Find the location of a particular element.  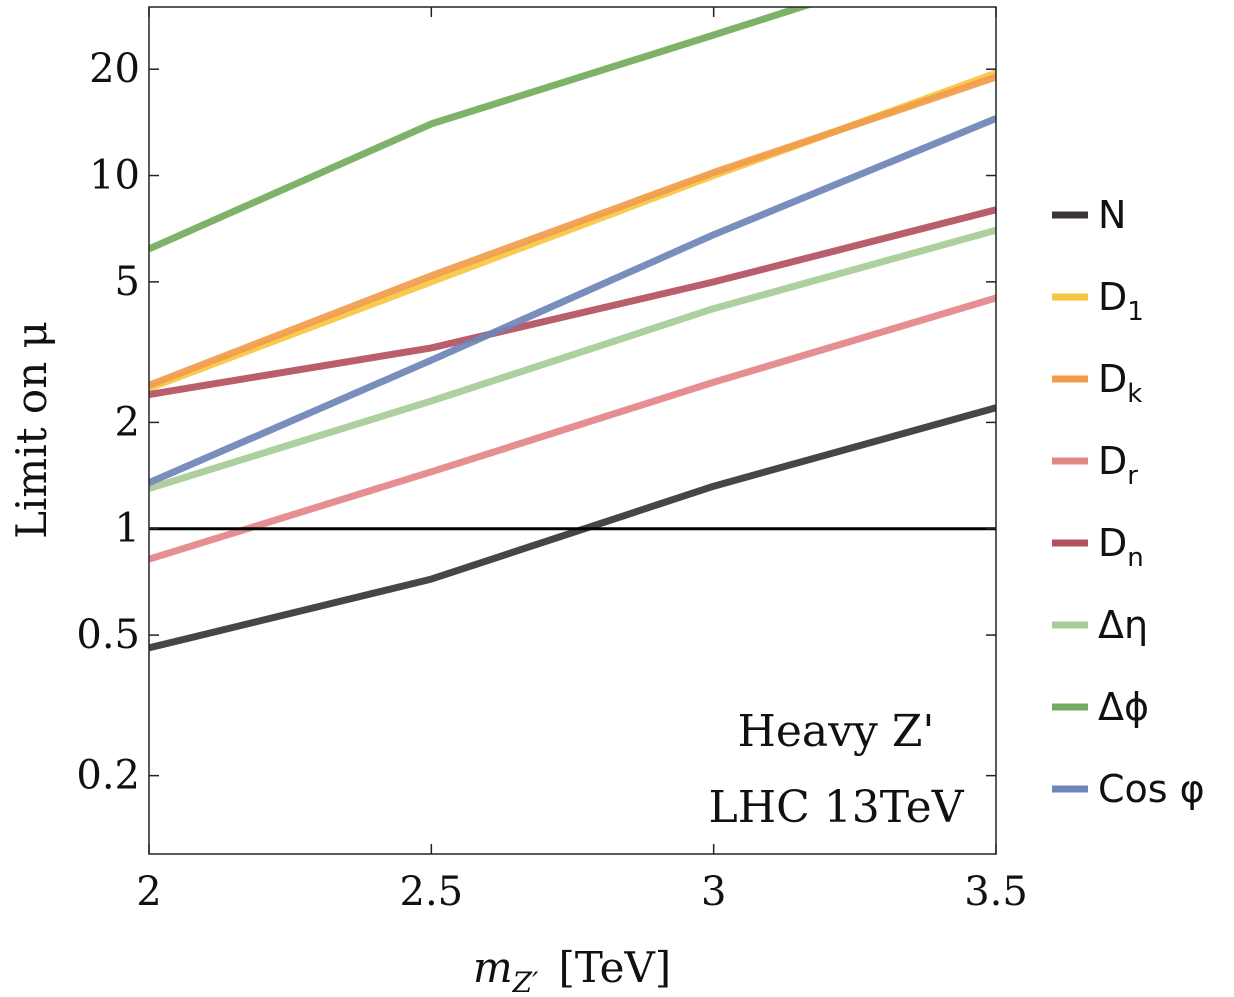

x-tick-label: 3 is located at coordinates (713, 892).